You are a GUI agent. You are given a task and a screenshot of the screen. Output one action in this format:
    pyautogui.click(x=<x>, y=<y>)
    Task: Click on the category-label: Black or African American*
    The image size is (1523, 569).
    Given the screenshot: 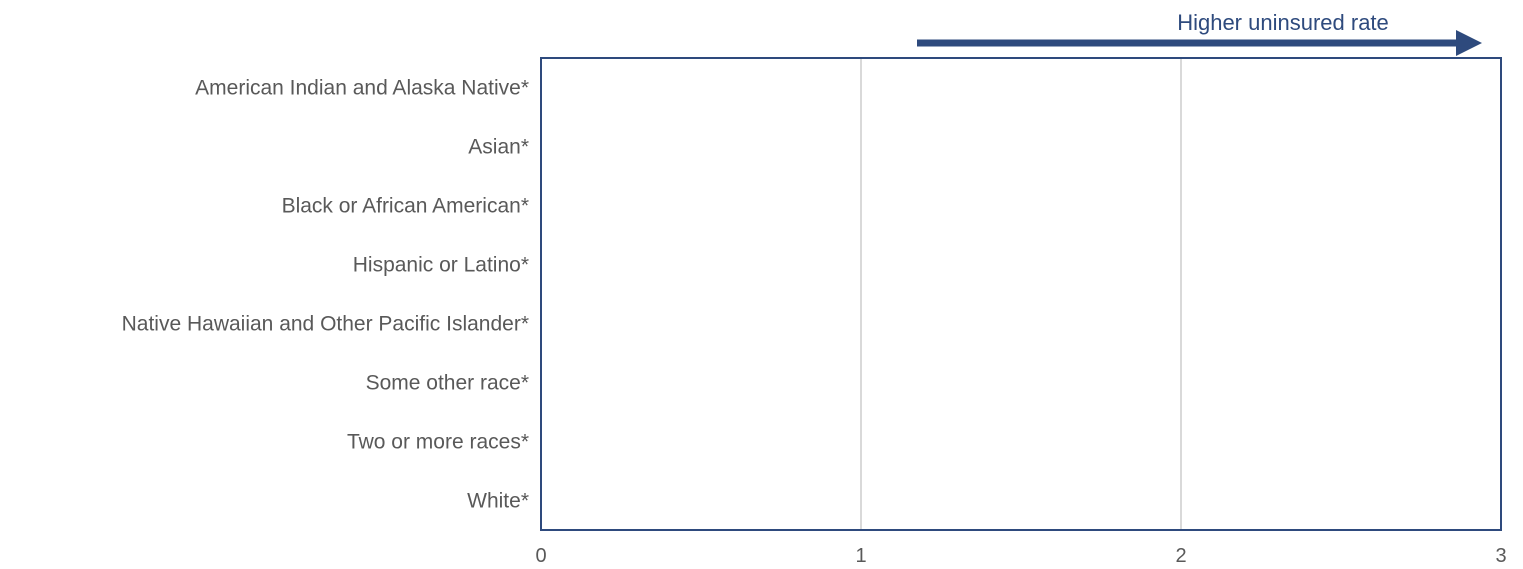 What is the action you would take?
    pyautogui.click(x=405, y=206)
    